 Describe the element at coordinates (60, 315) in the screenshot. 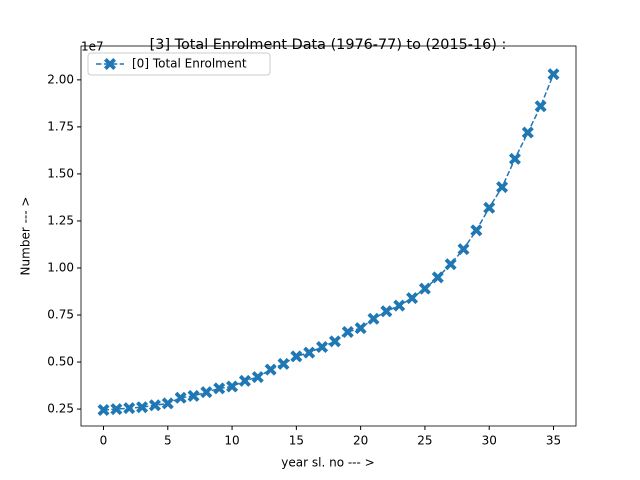

I see `y-tick-label: 0.75` at that location.